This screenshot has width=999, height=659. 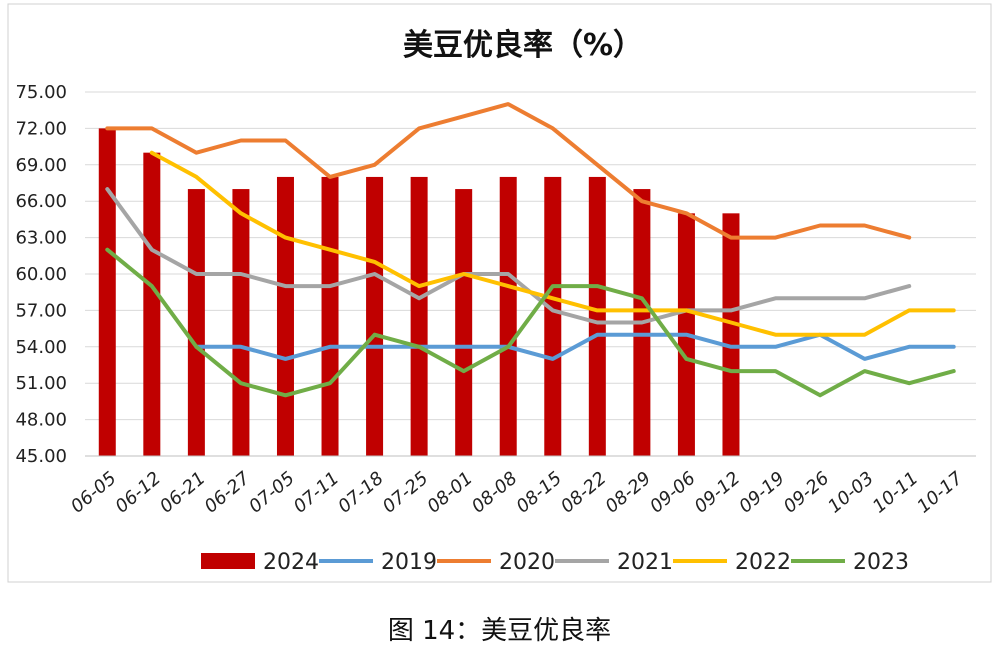 I want to click on legend-label-2023: 2023, so click(x=881, y=562).